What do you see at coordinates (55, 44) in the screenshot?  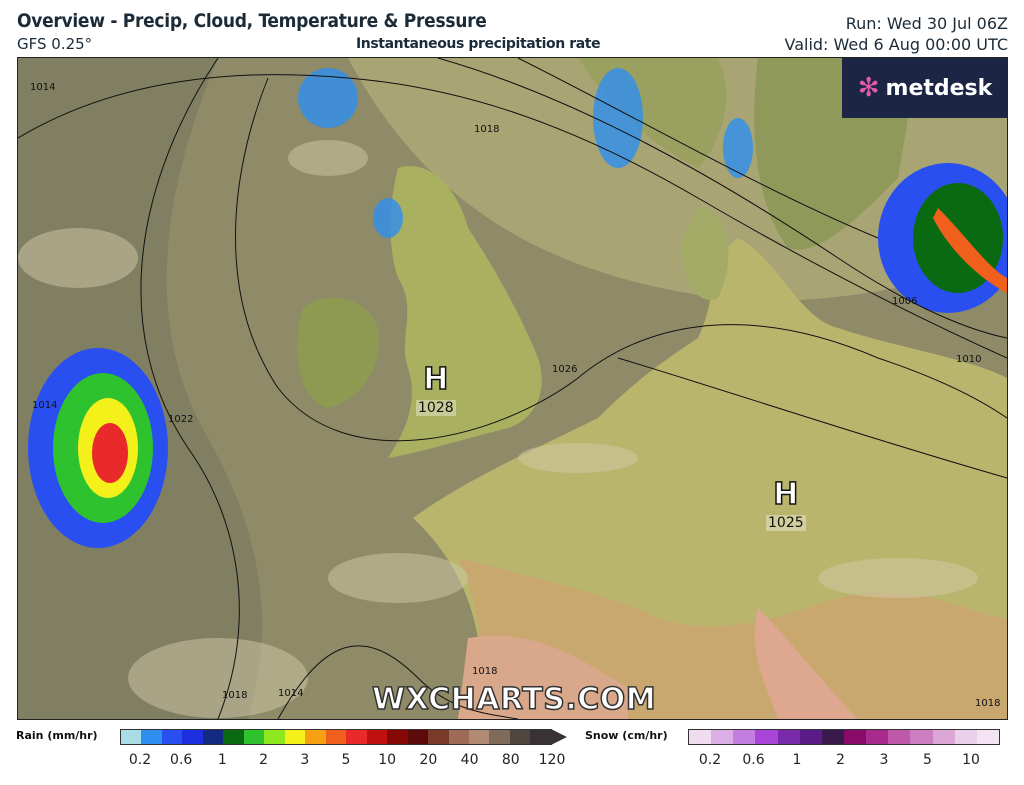 I see `model-name: GFS 0.25°` at bounding box center [55, 44].